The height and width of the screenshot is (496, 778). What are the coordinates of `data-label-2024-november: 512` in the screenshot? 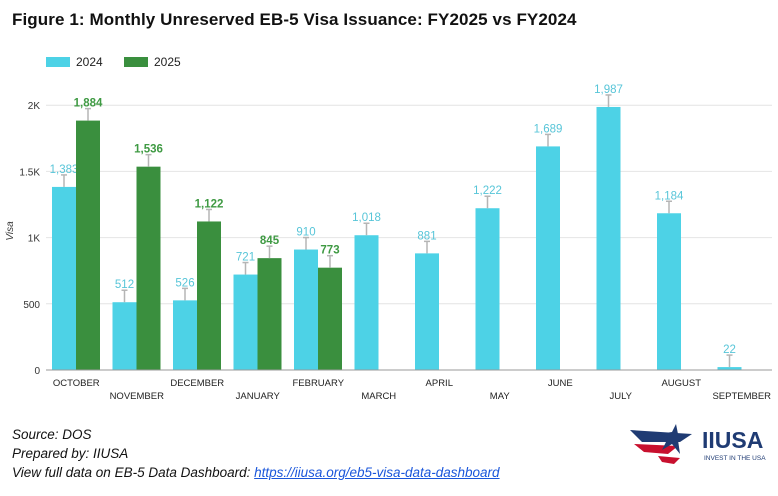 It's located at (124, 285).